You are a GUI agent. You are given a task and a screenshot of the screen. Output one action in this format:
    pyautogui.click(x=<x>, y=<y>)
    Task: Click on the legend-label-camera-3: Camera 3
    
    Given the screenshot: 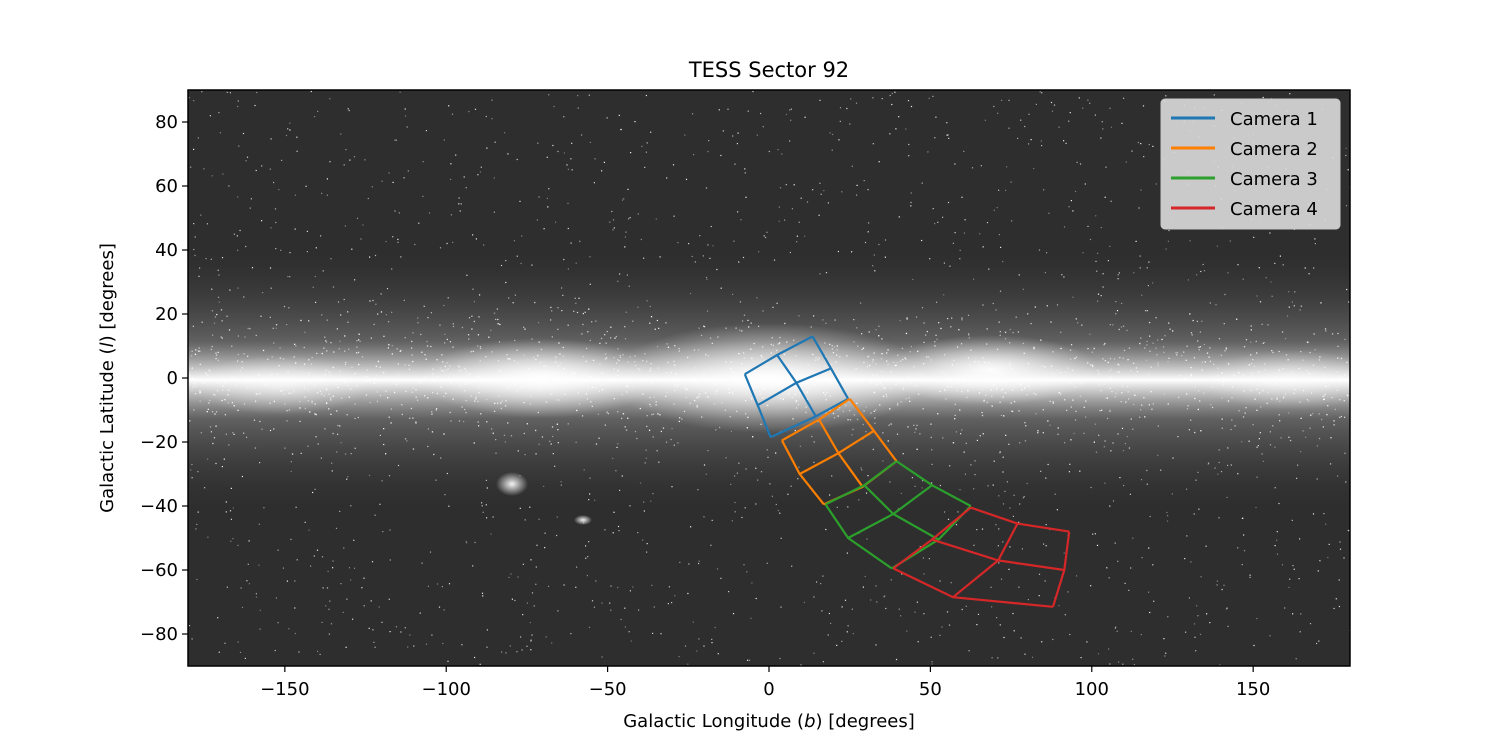 What is the action you would take?
    pyautogui.click(x=1274, y=179)
    